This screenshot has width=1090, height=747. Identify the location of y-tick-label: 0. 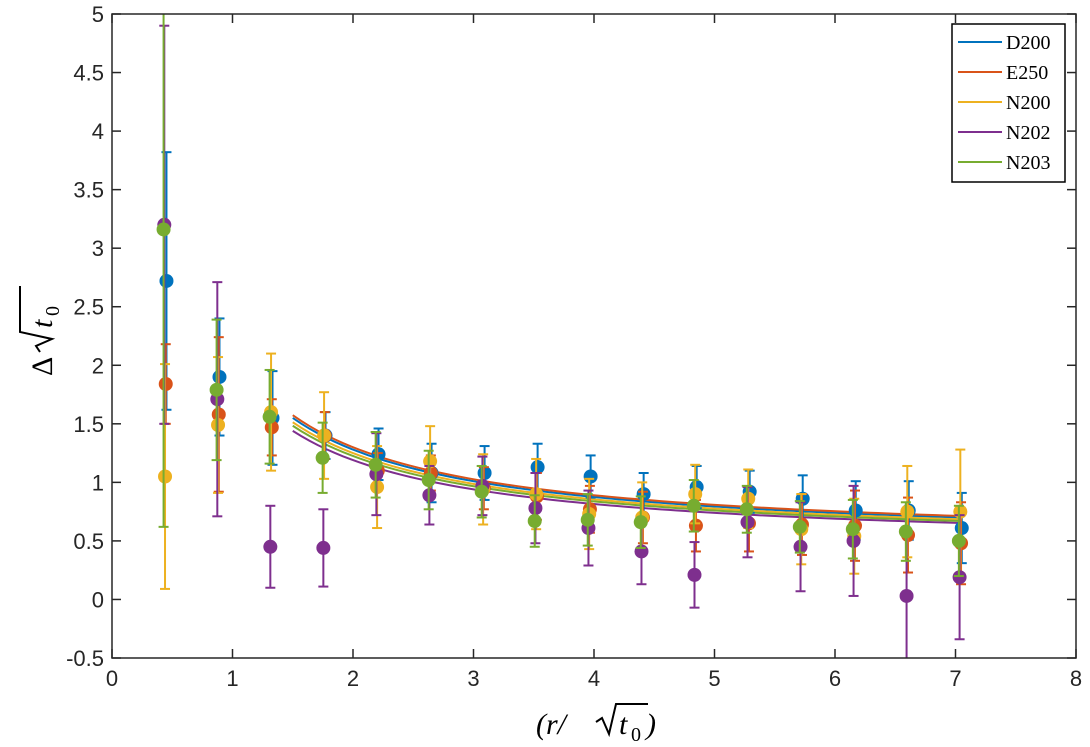
(98, 599).